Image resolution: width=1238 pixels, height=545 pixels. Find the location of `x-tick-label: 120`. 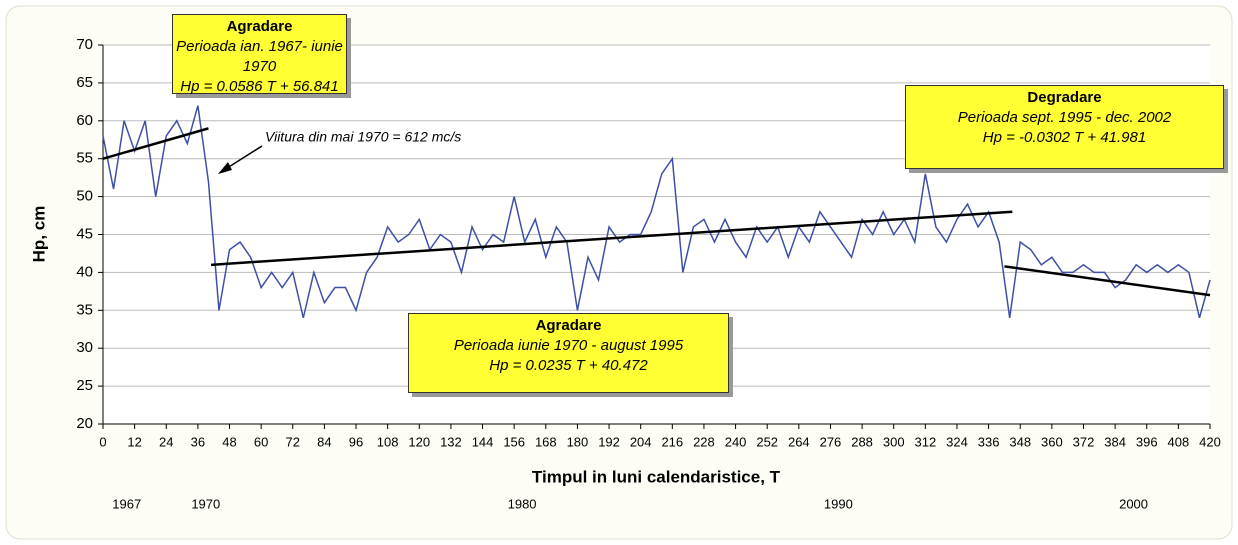

x-tick-label: 120 is located at coordinates (419, 441).